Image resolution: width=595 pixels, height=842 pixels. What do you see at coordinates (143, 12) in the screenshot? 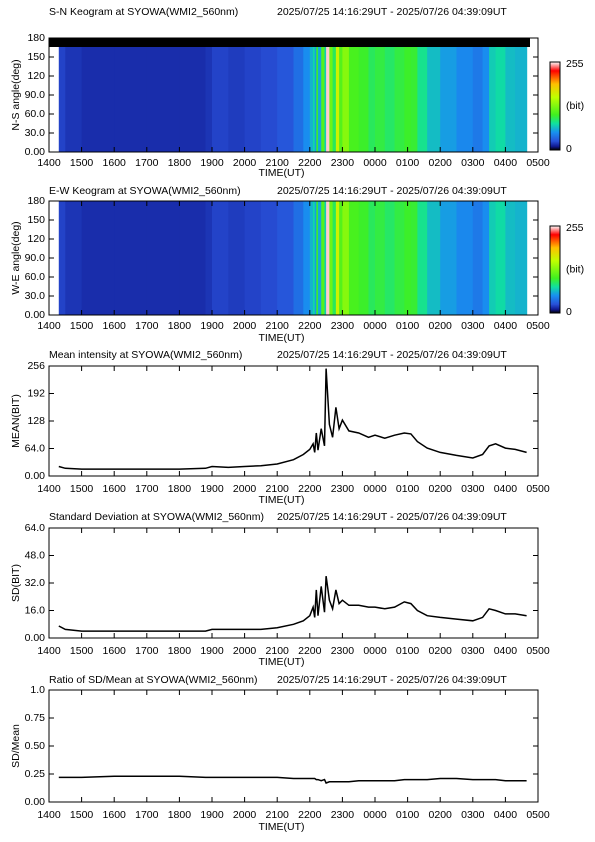
I see `chart-title: S-N Keogram at SYOWA(WMI2_560nm)` at bounding box center [143, 12].